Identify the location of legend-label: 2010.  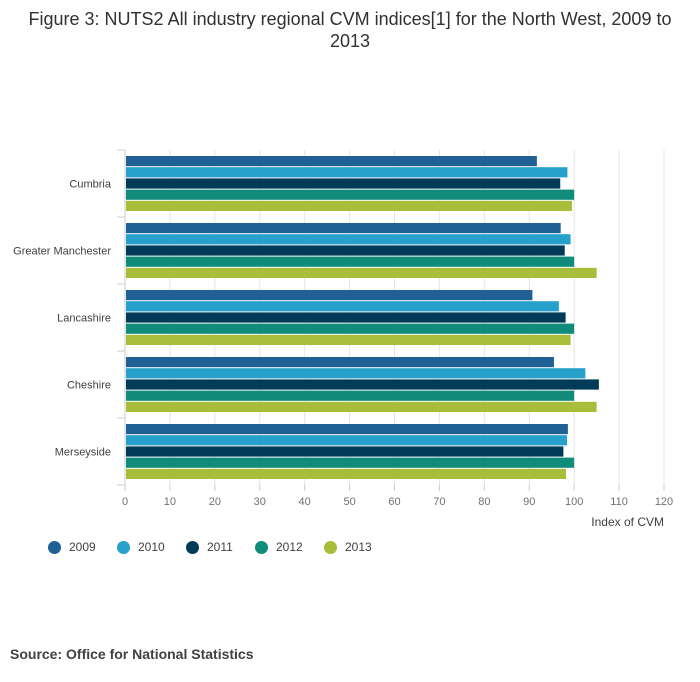
(151, 547).